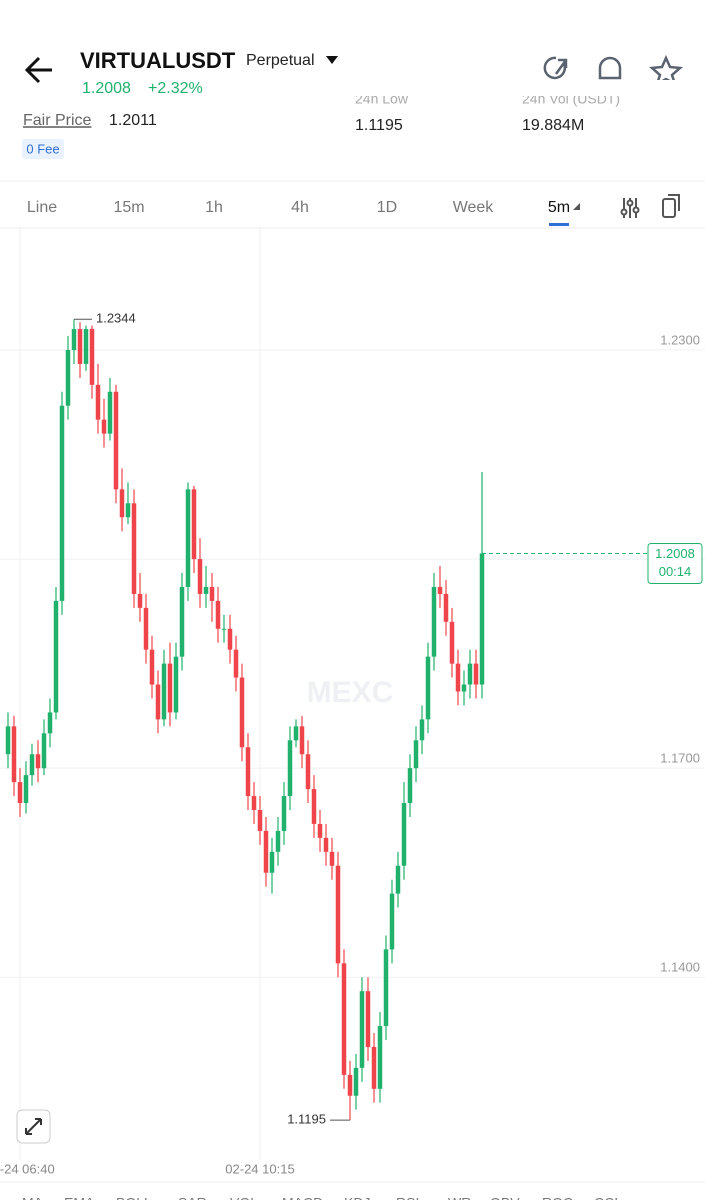 This screenshot has width=705, height=1200. Describe the element at coordinates (350, 692) in the screenshot. I see `watermark: MEXC` at that location.